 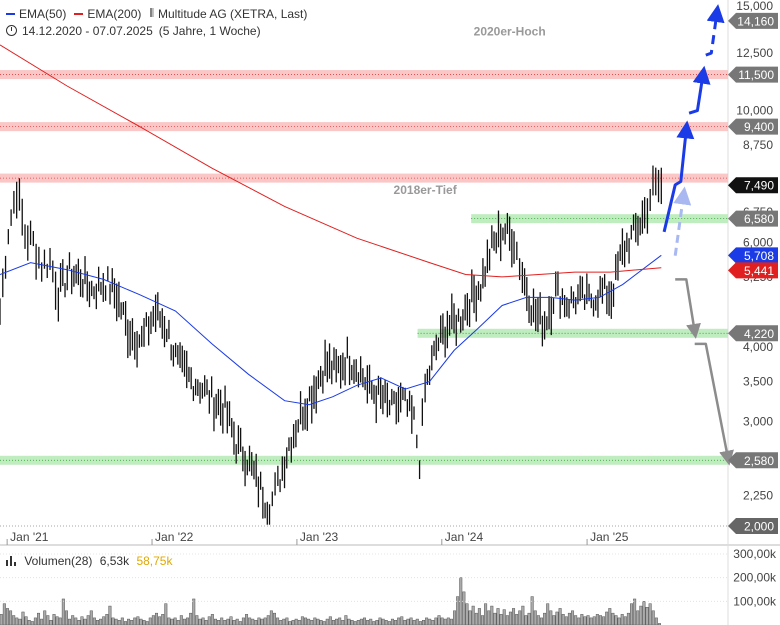 What do you see at coordinates (753, 126) in the screenshot?
I see `price-badge-grey: 9,400` at bounding box center [753, 126].